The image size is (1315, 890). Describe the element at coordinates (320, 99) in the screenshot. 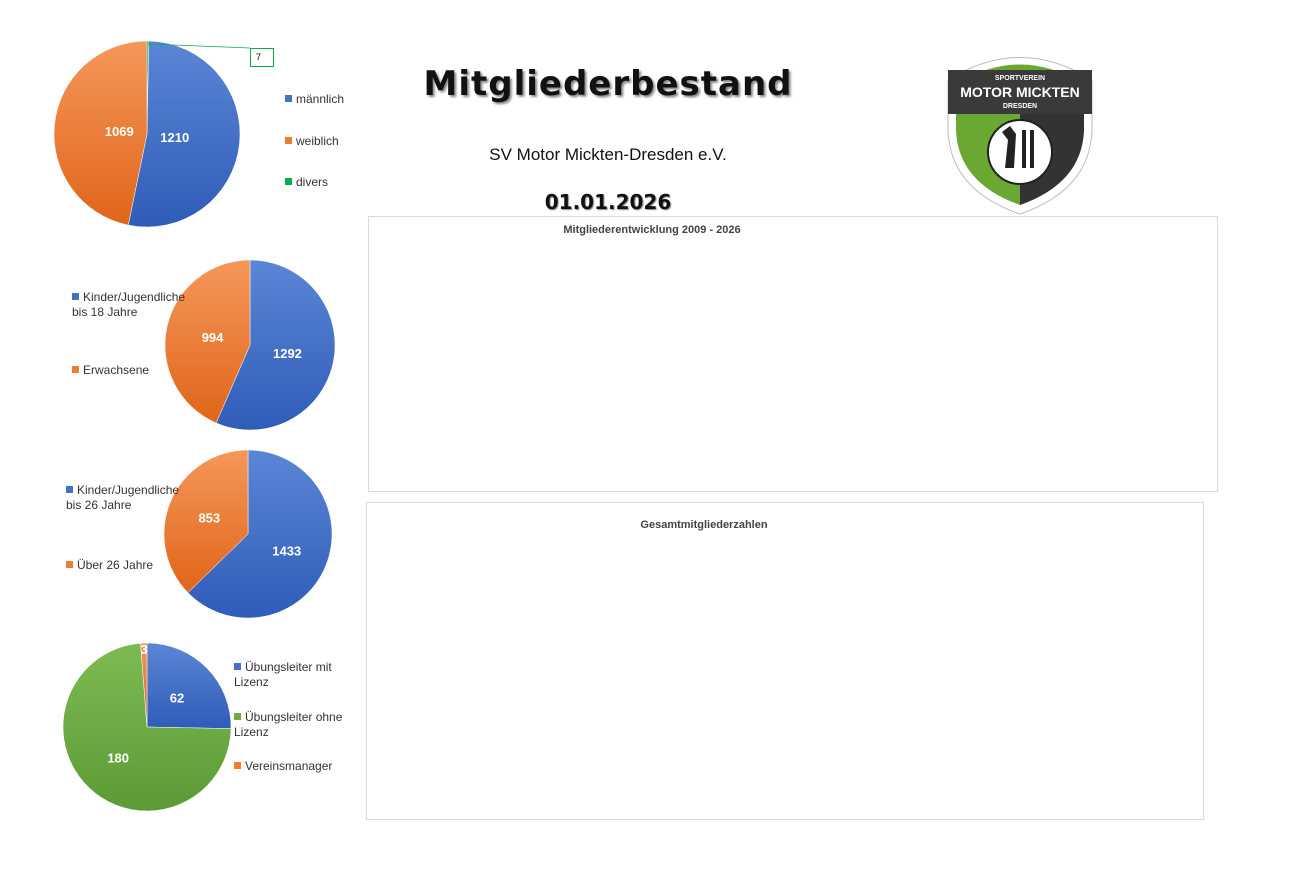

I see `legend-label: männlich` at that location.